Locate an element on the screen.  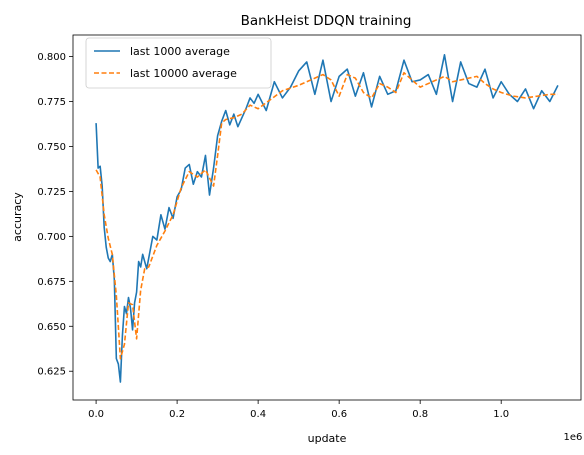
x-offset-label: 1e6 is located at coordinates (573, 437).